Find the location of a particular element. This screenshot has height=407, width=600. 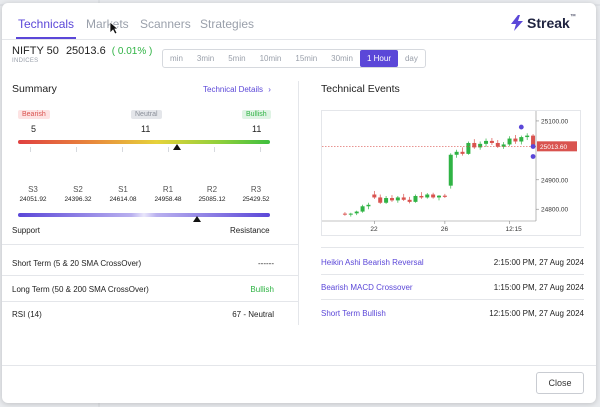

indicator-rsi-value: 67 - Neutral is located at coordinates (253, 314).